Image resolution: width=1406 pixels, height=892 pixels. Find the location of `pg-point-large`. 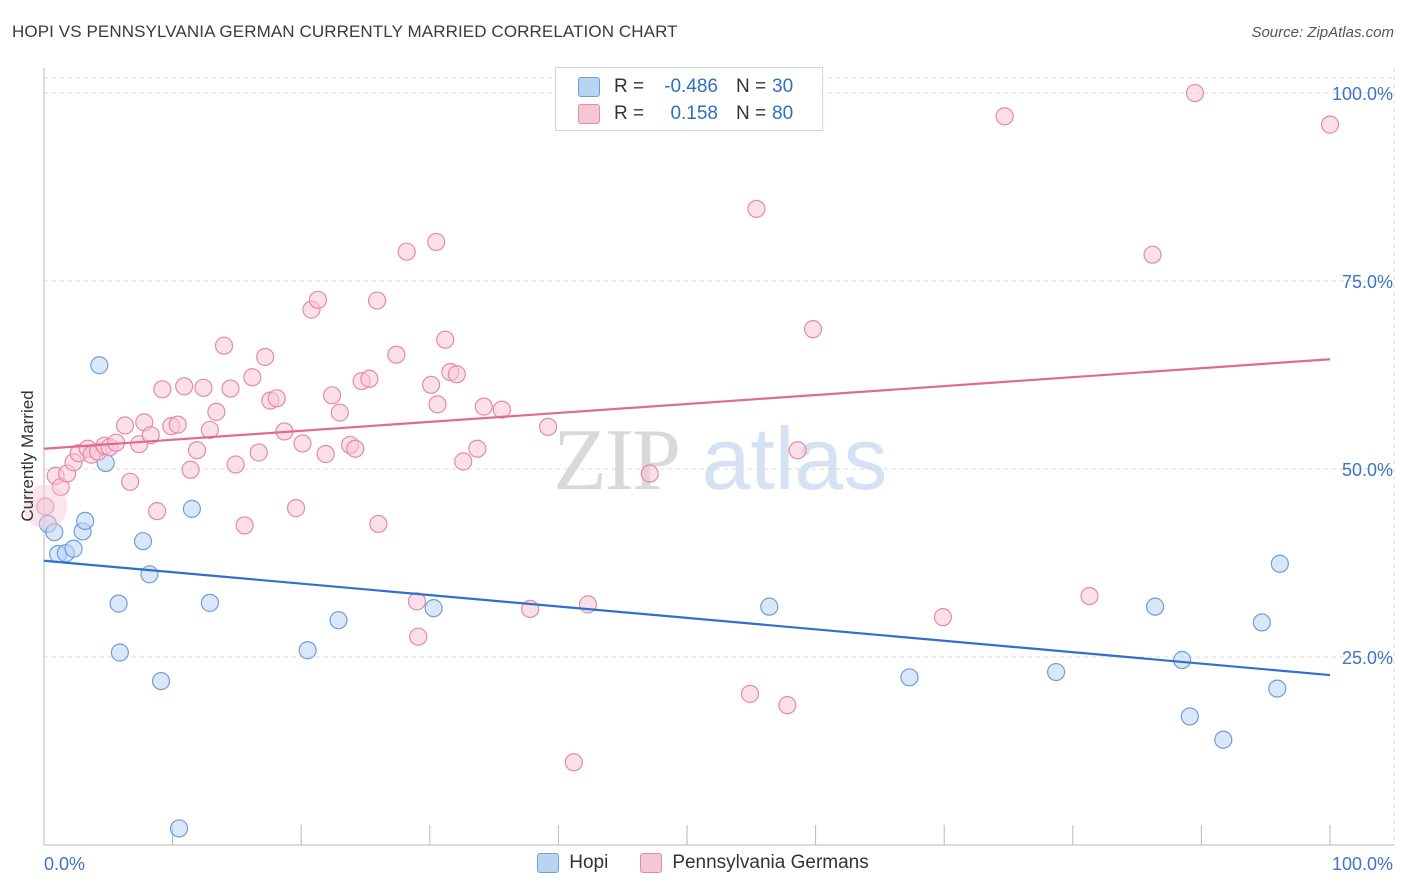

pg-point-large is located at coordinates (45, 506).